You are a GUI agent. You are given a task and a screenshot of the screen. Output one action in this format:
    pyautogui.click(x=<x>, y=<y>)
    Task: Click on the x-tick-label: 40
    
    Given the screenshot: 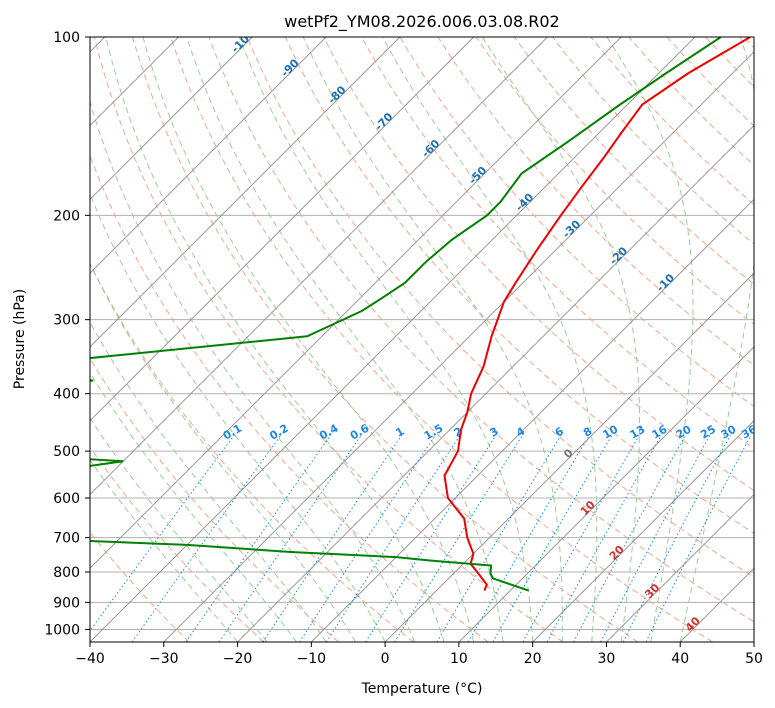 What is the action you would take?
    pyautogui.click(x=680, y=659)
    